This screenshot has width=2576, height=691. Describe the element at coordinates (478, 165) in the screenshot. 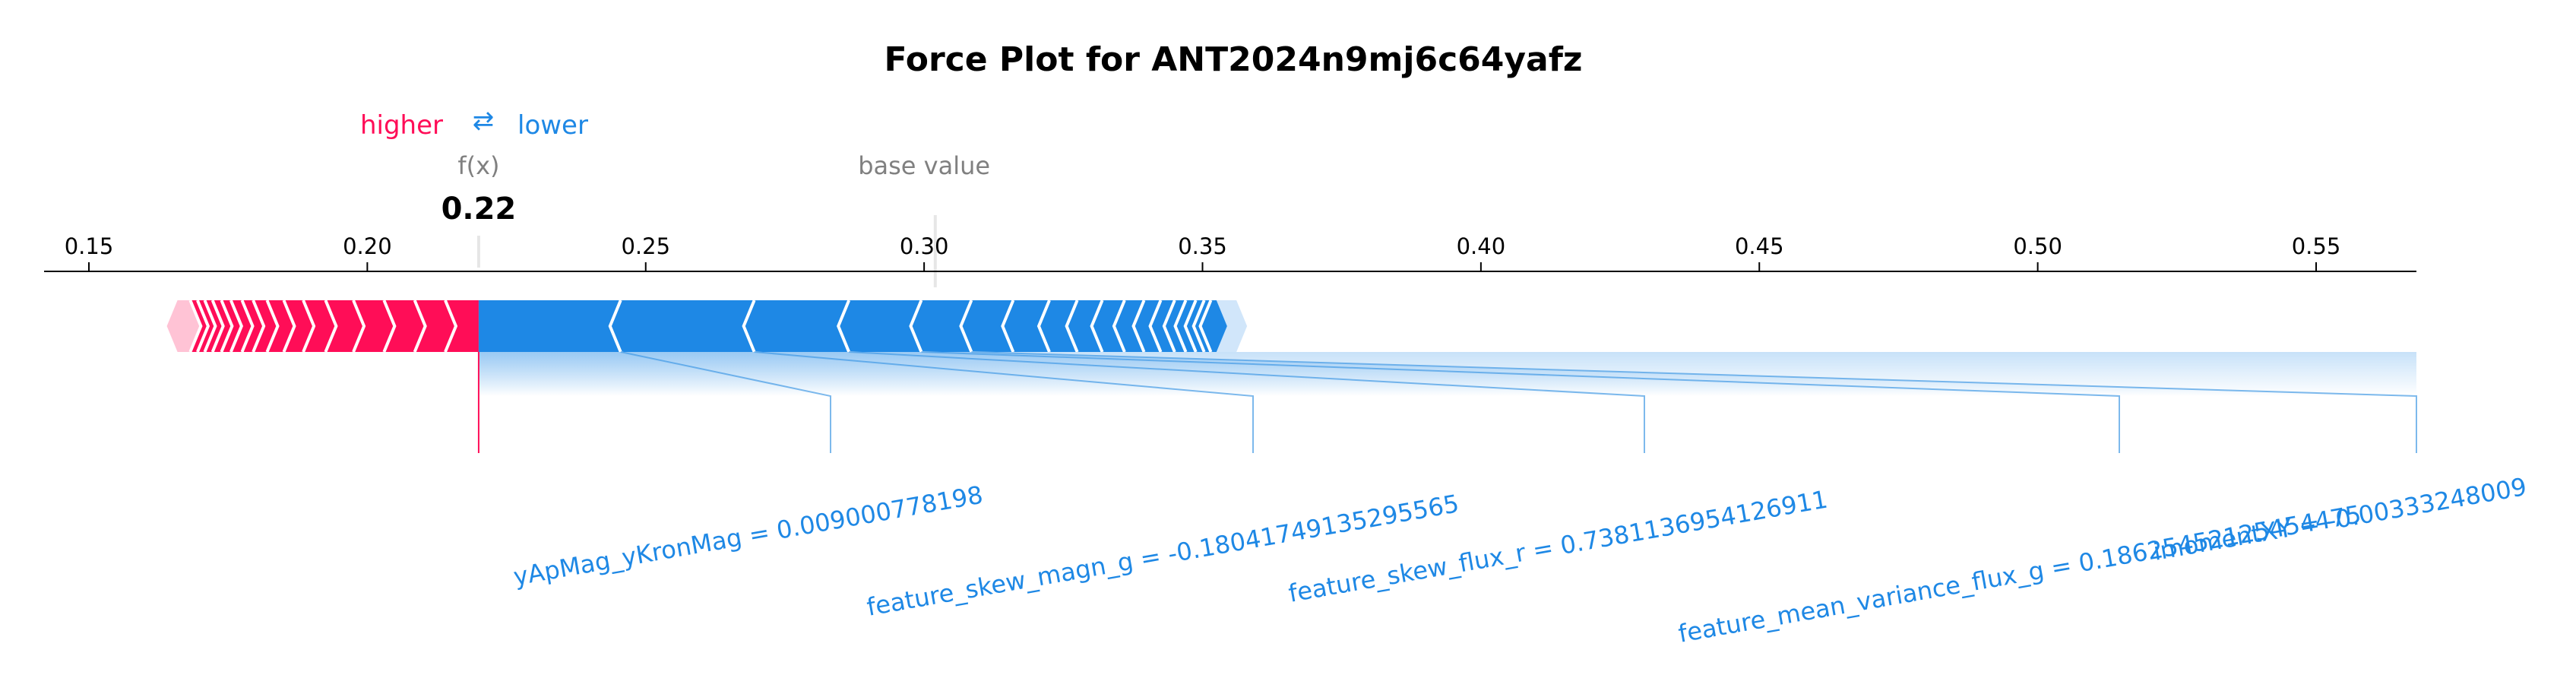

I see `fx-label: f(x)` at that location.